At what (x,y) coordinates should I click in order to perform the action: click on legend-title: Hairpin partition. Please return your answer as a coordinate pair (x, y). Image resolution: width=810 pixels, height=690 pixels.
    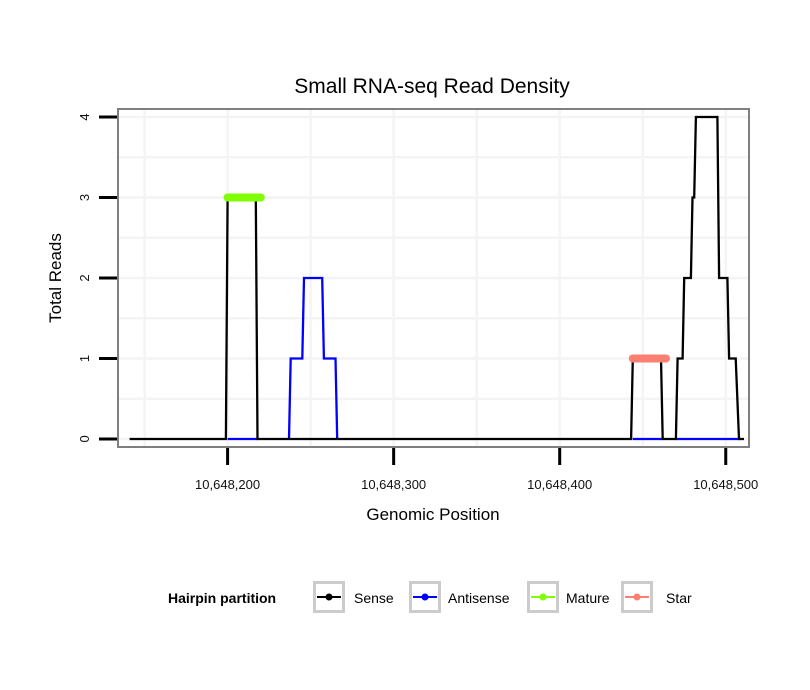
    Looking at the image, I should click on (222, 598).